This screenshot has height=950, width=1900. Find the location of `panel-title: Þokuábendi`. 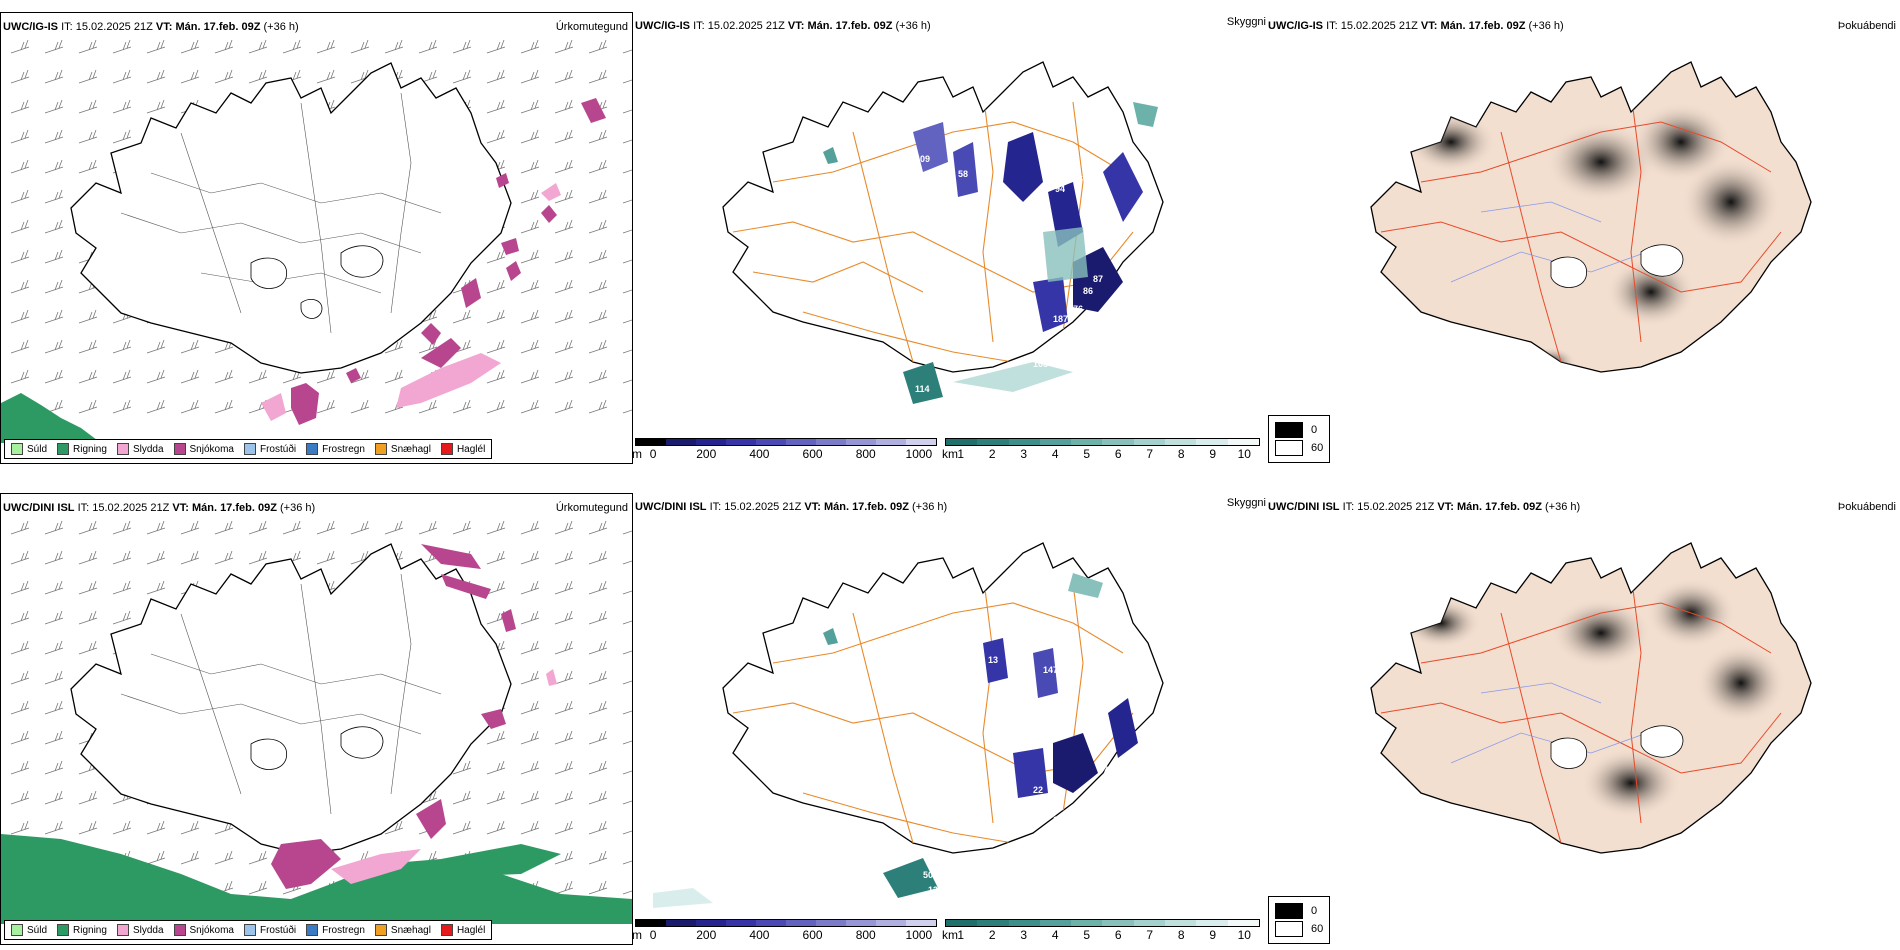

panel-title: Þokuábendi is located at coordinates (1866, 507).